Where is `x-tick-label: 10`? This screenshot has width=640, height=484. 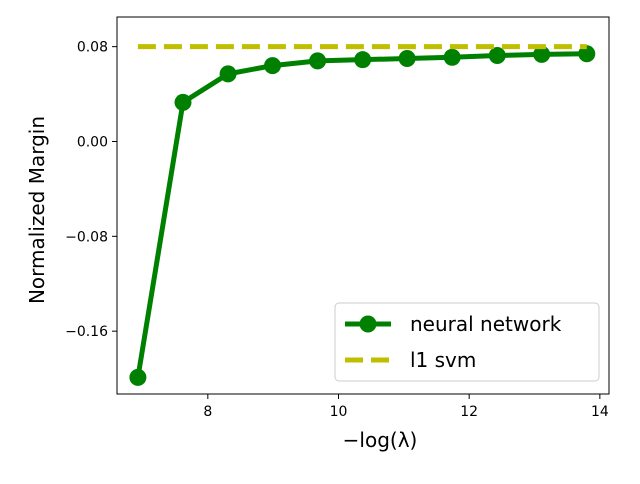
x-tick-label: 10 is located at coordinates (339, 412).